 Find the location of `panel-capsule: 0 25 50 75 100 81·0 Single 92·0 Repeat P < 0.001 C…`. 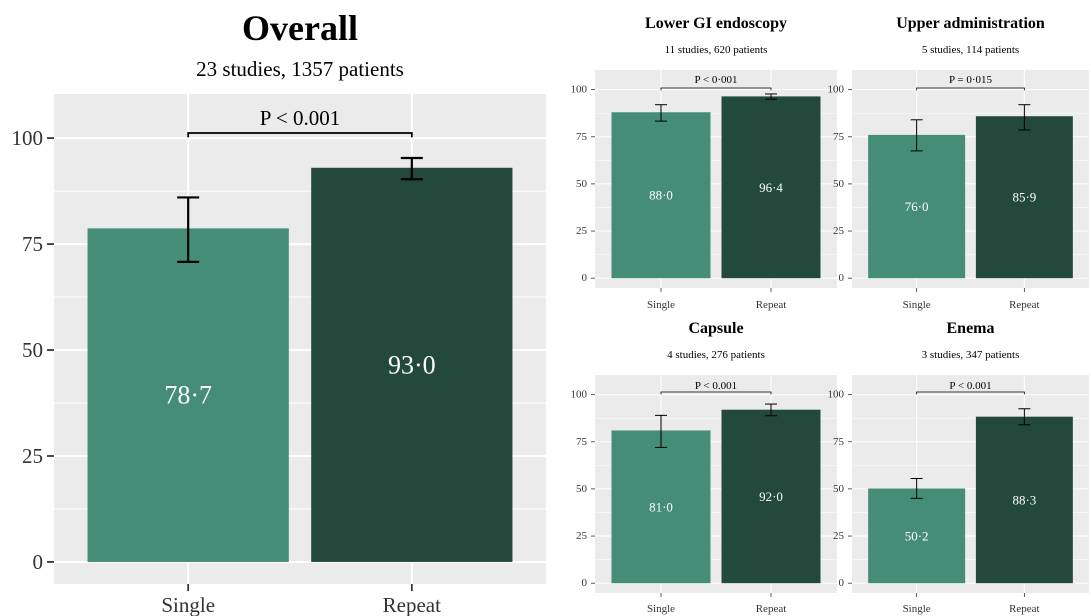

panel-capsule: 0 25 50 75 100 81·0 Single 92·0 Repeat P < 0.001 C… is located at coordinates (704, 467).